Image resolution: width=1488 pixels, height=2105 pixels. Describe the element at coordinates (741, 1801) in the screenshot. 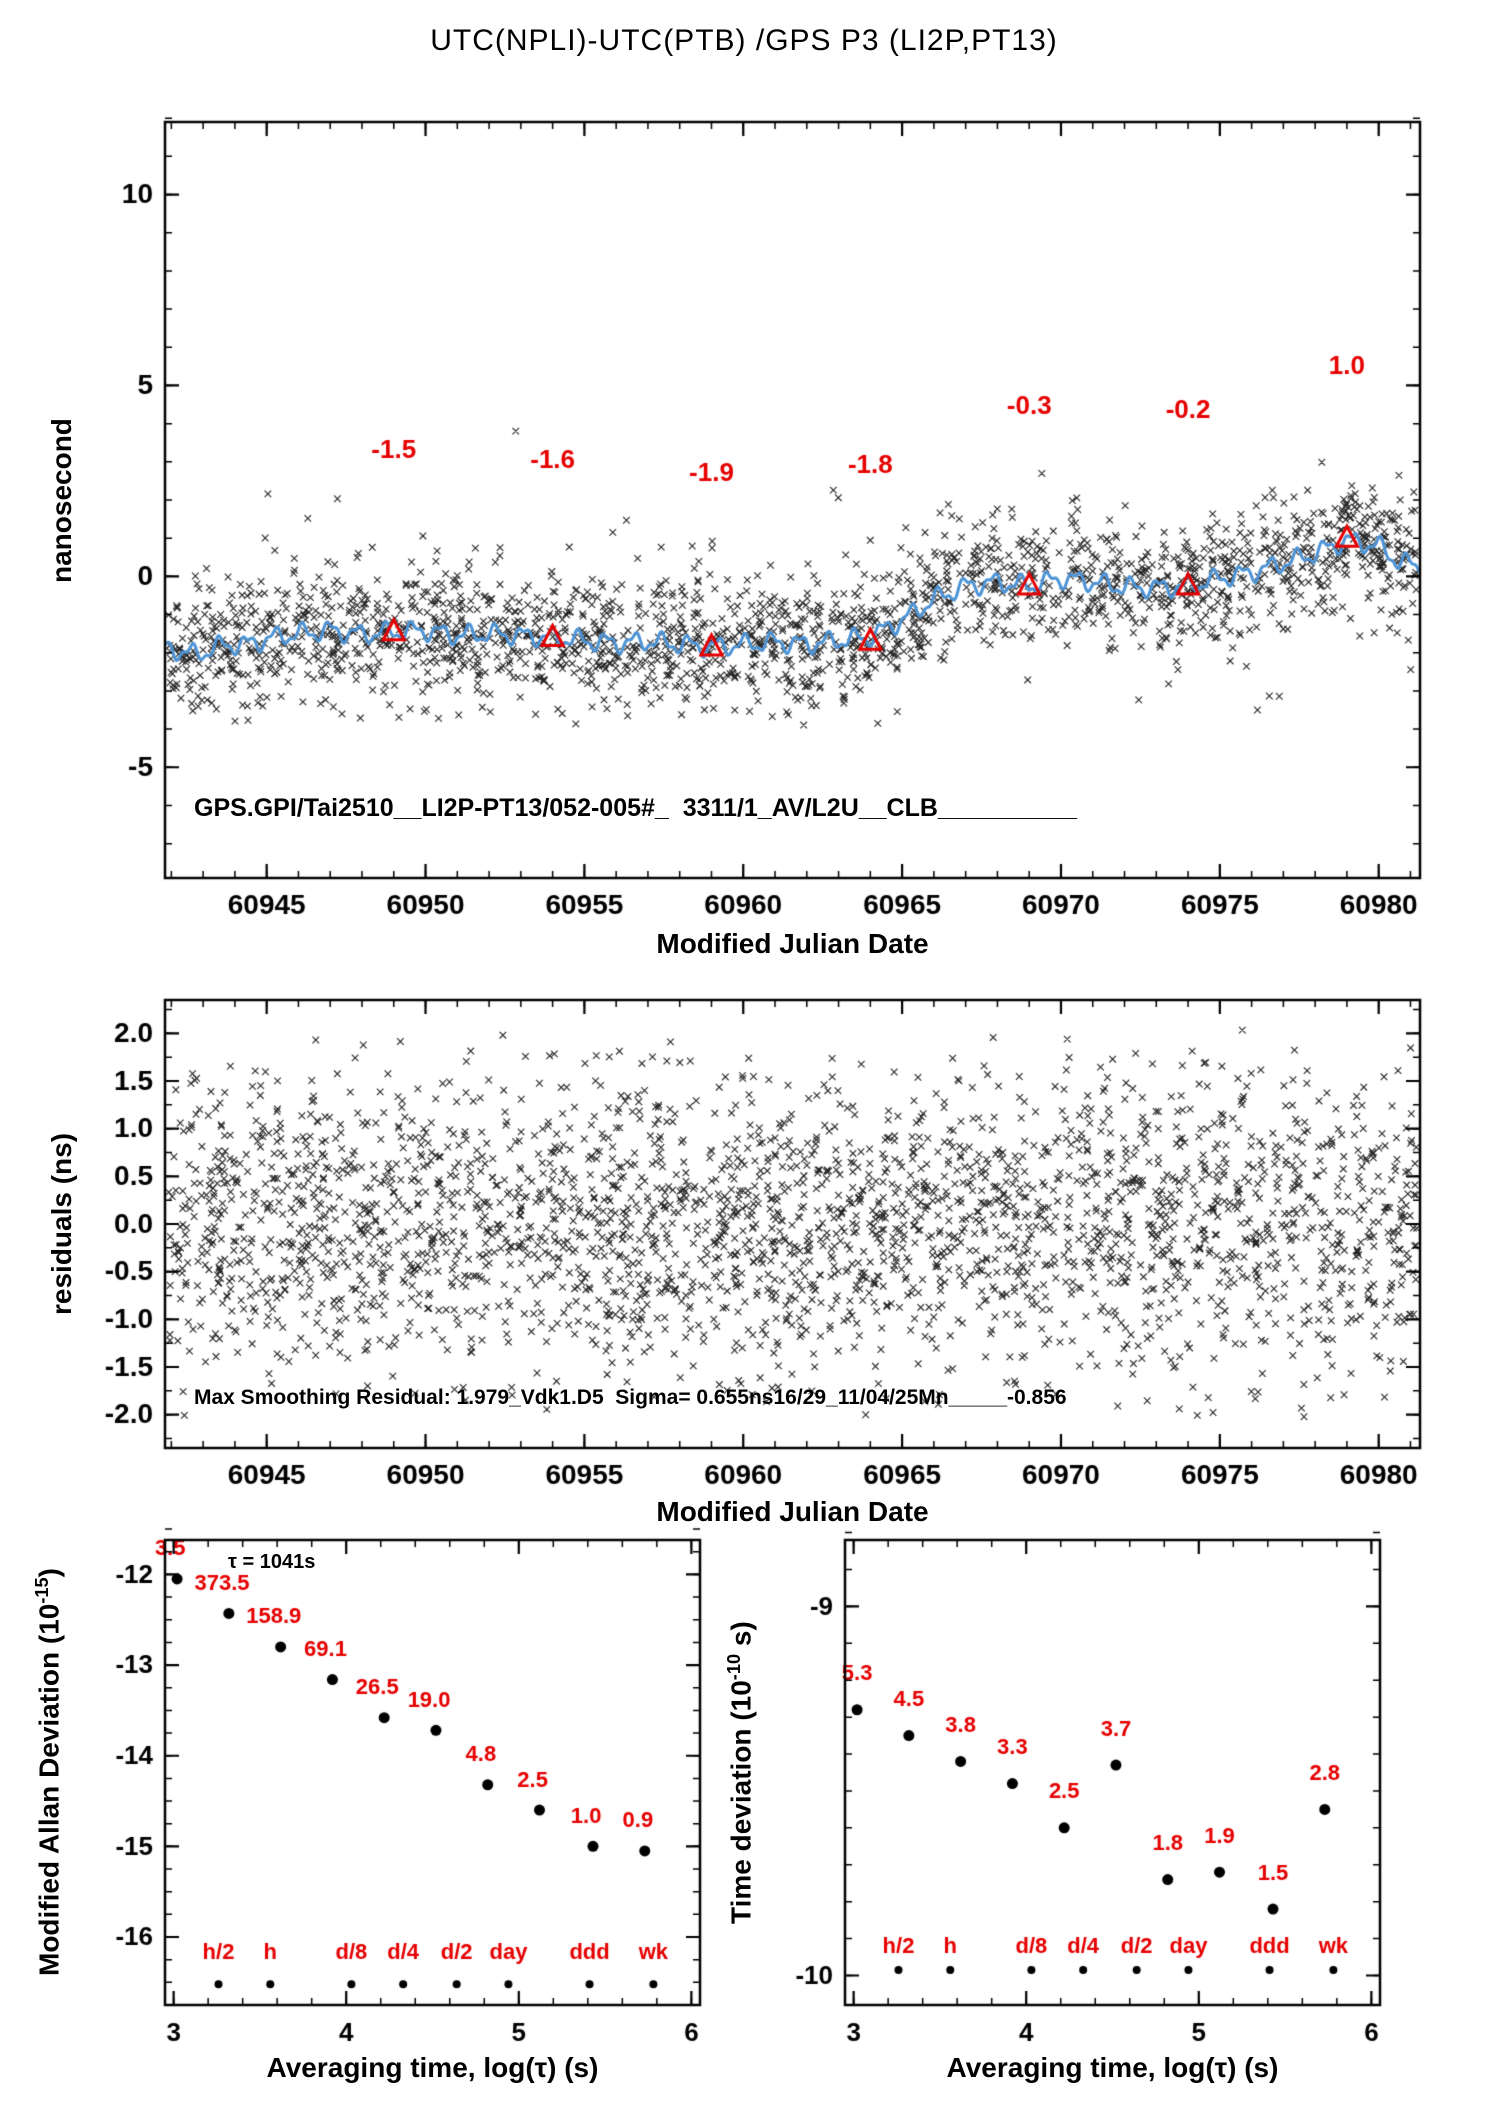

I see `tdev-label-base: Time deviation (10` at that location.